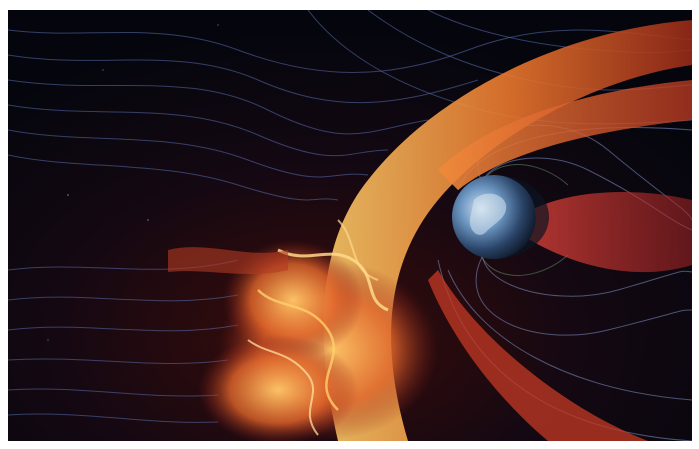 The height and width of the screenshot is (449, 699). Describe the element at coordinates (500, 217) in the screenshot. I see `planet` at that location.